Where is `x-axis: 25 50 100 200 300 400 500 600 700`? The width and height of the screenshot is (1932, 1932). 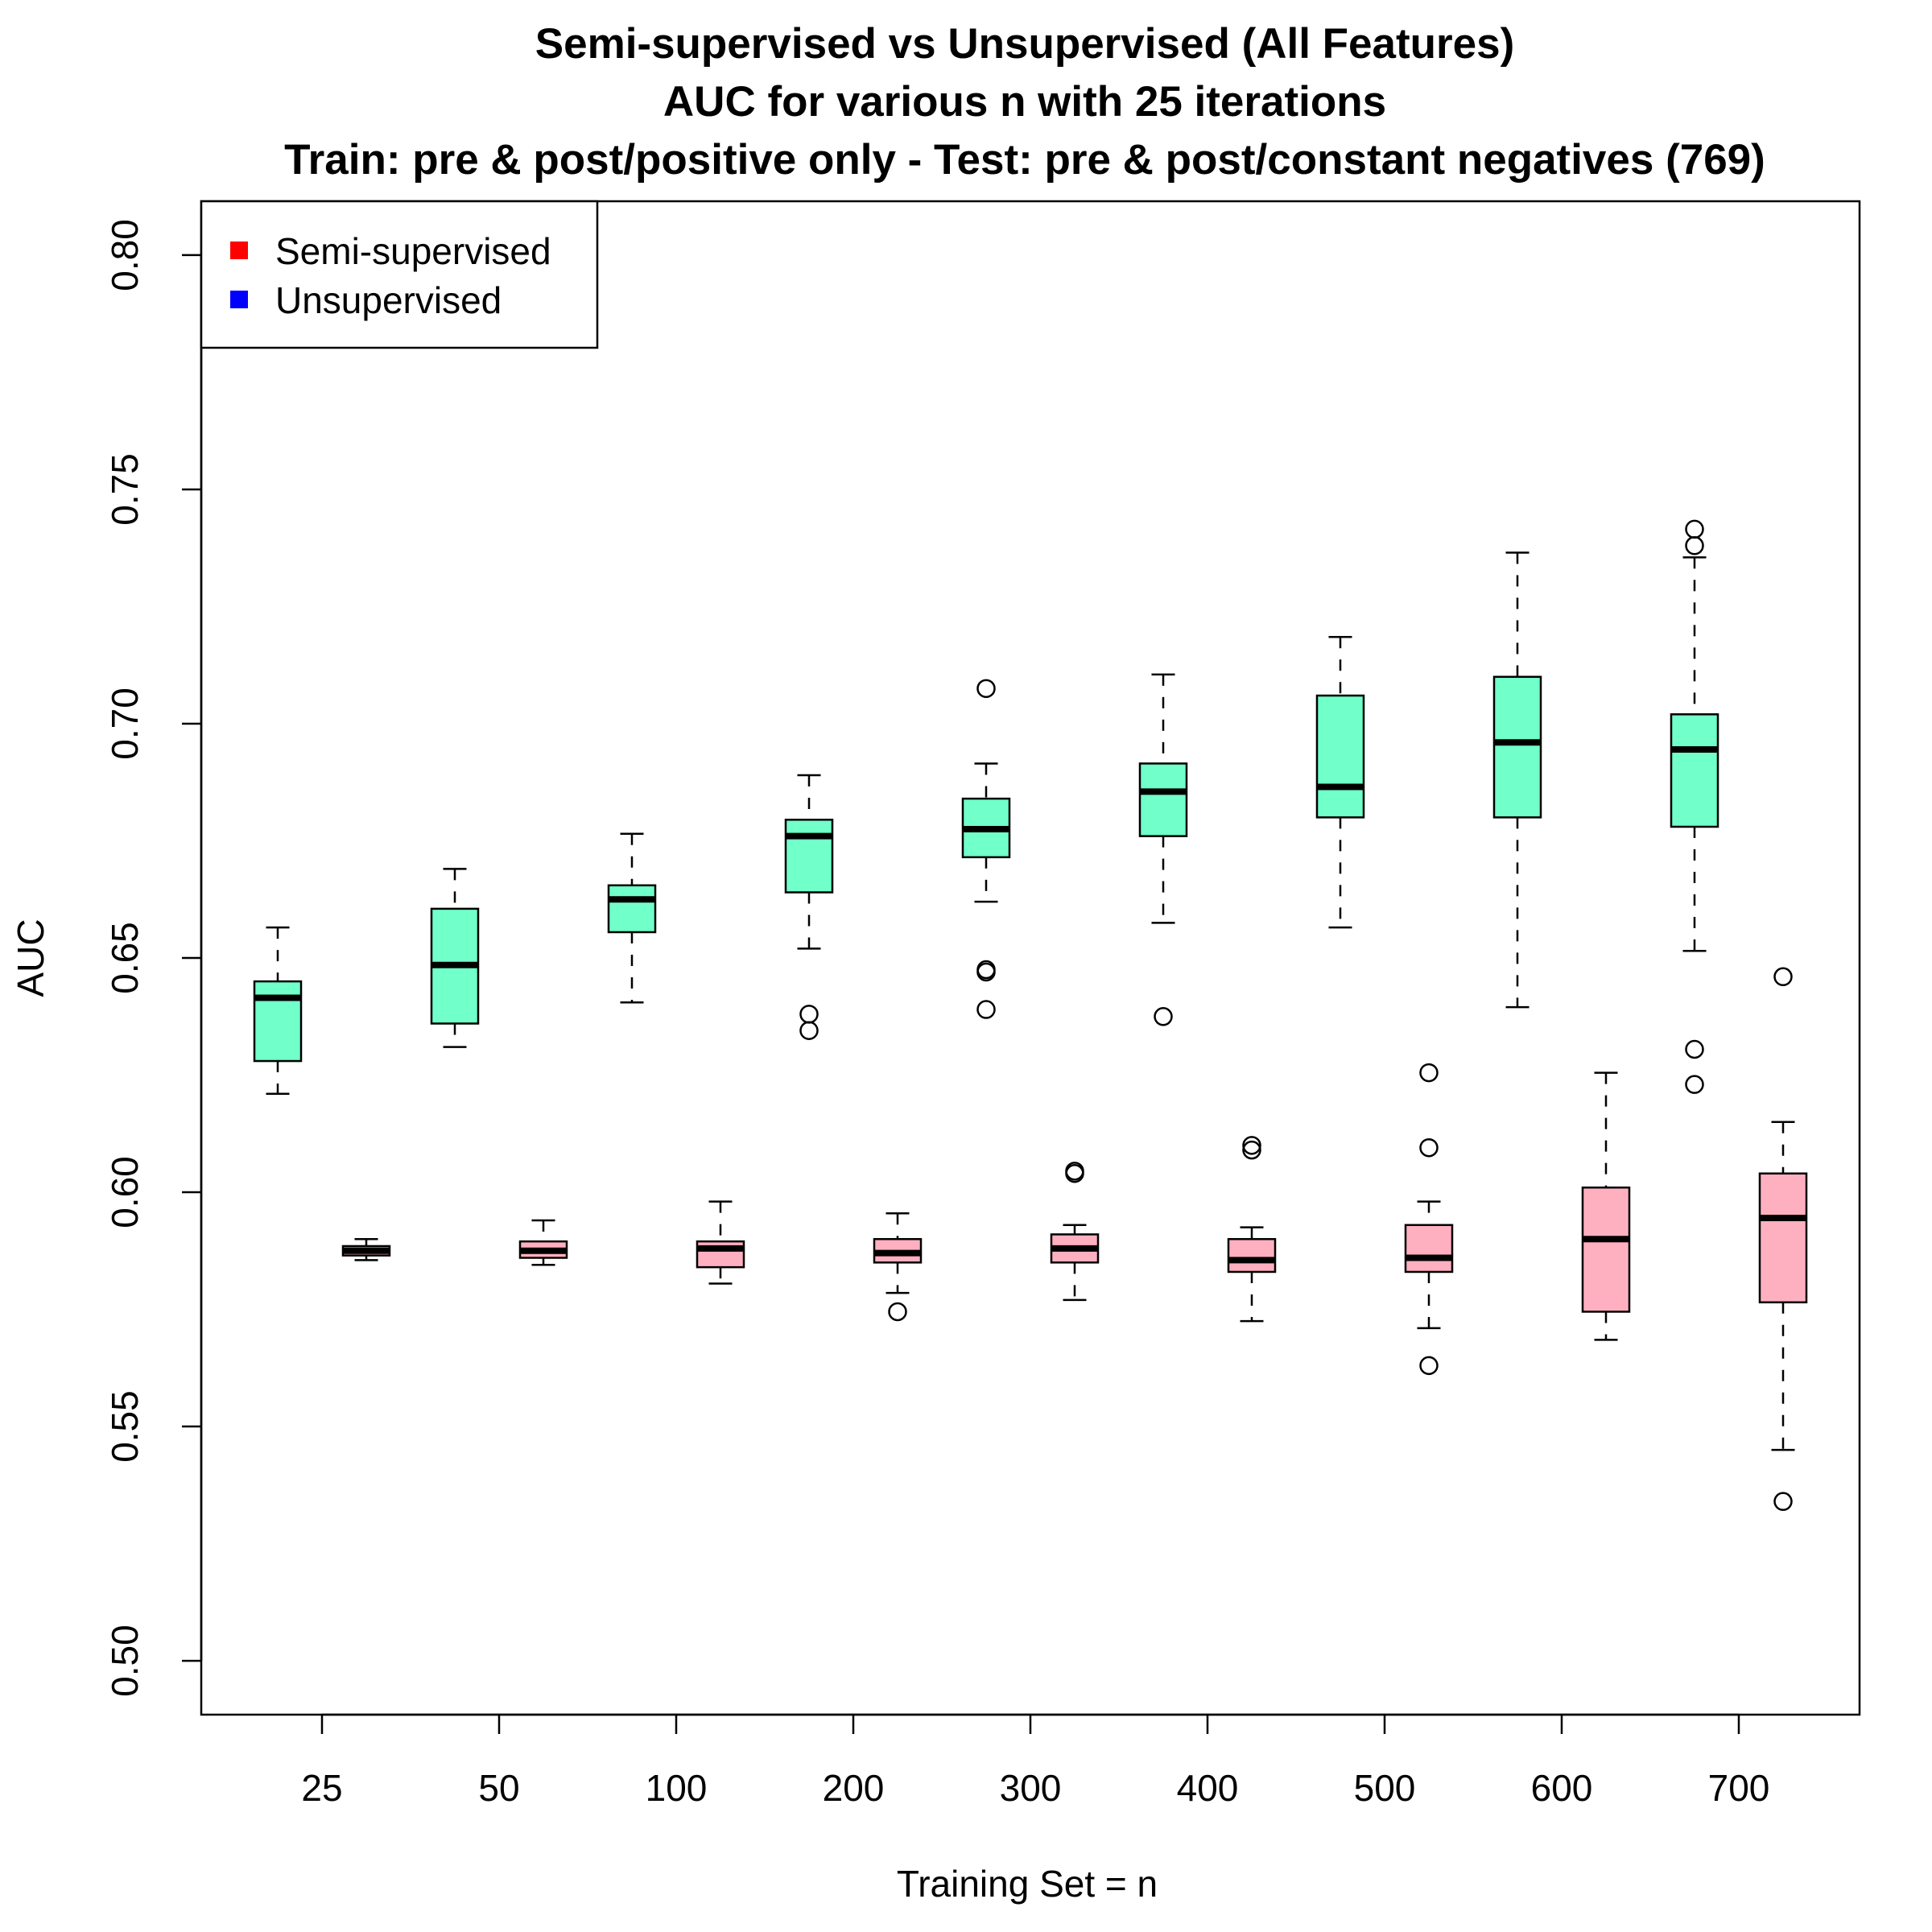 x-axis: 25 50 100 200 300 400 500 600 700 is located at coordinates (1035, 1761).